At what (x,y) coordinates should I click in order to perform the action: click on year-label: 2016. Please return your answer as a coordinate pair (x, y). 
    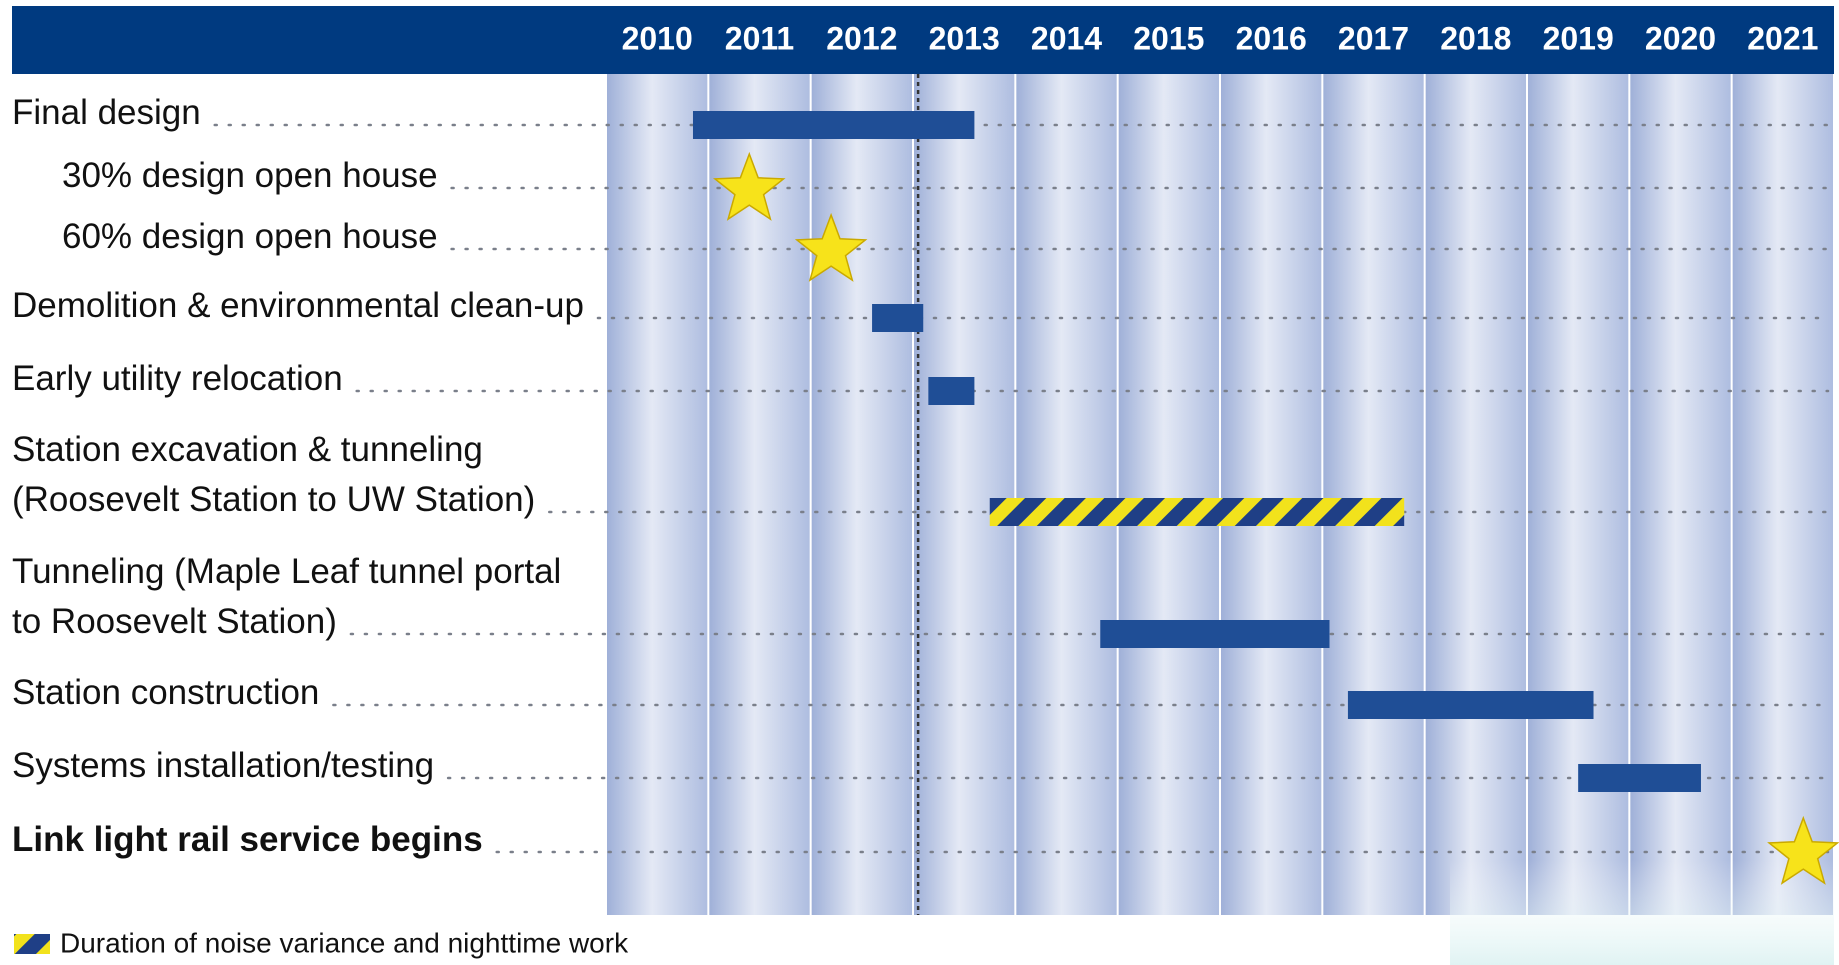
    Looking at the image, I should click on (1271, 38).